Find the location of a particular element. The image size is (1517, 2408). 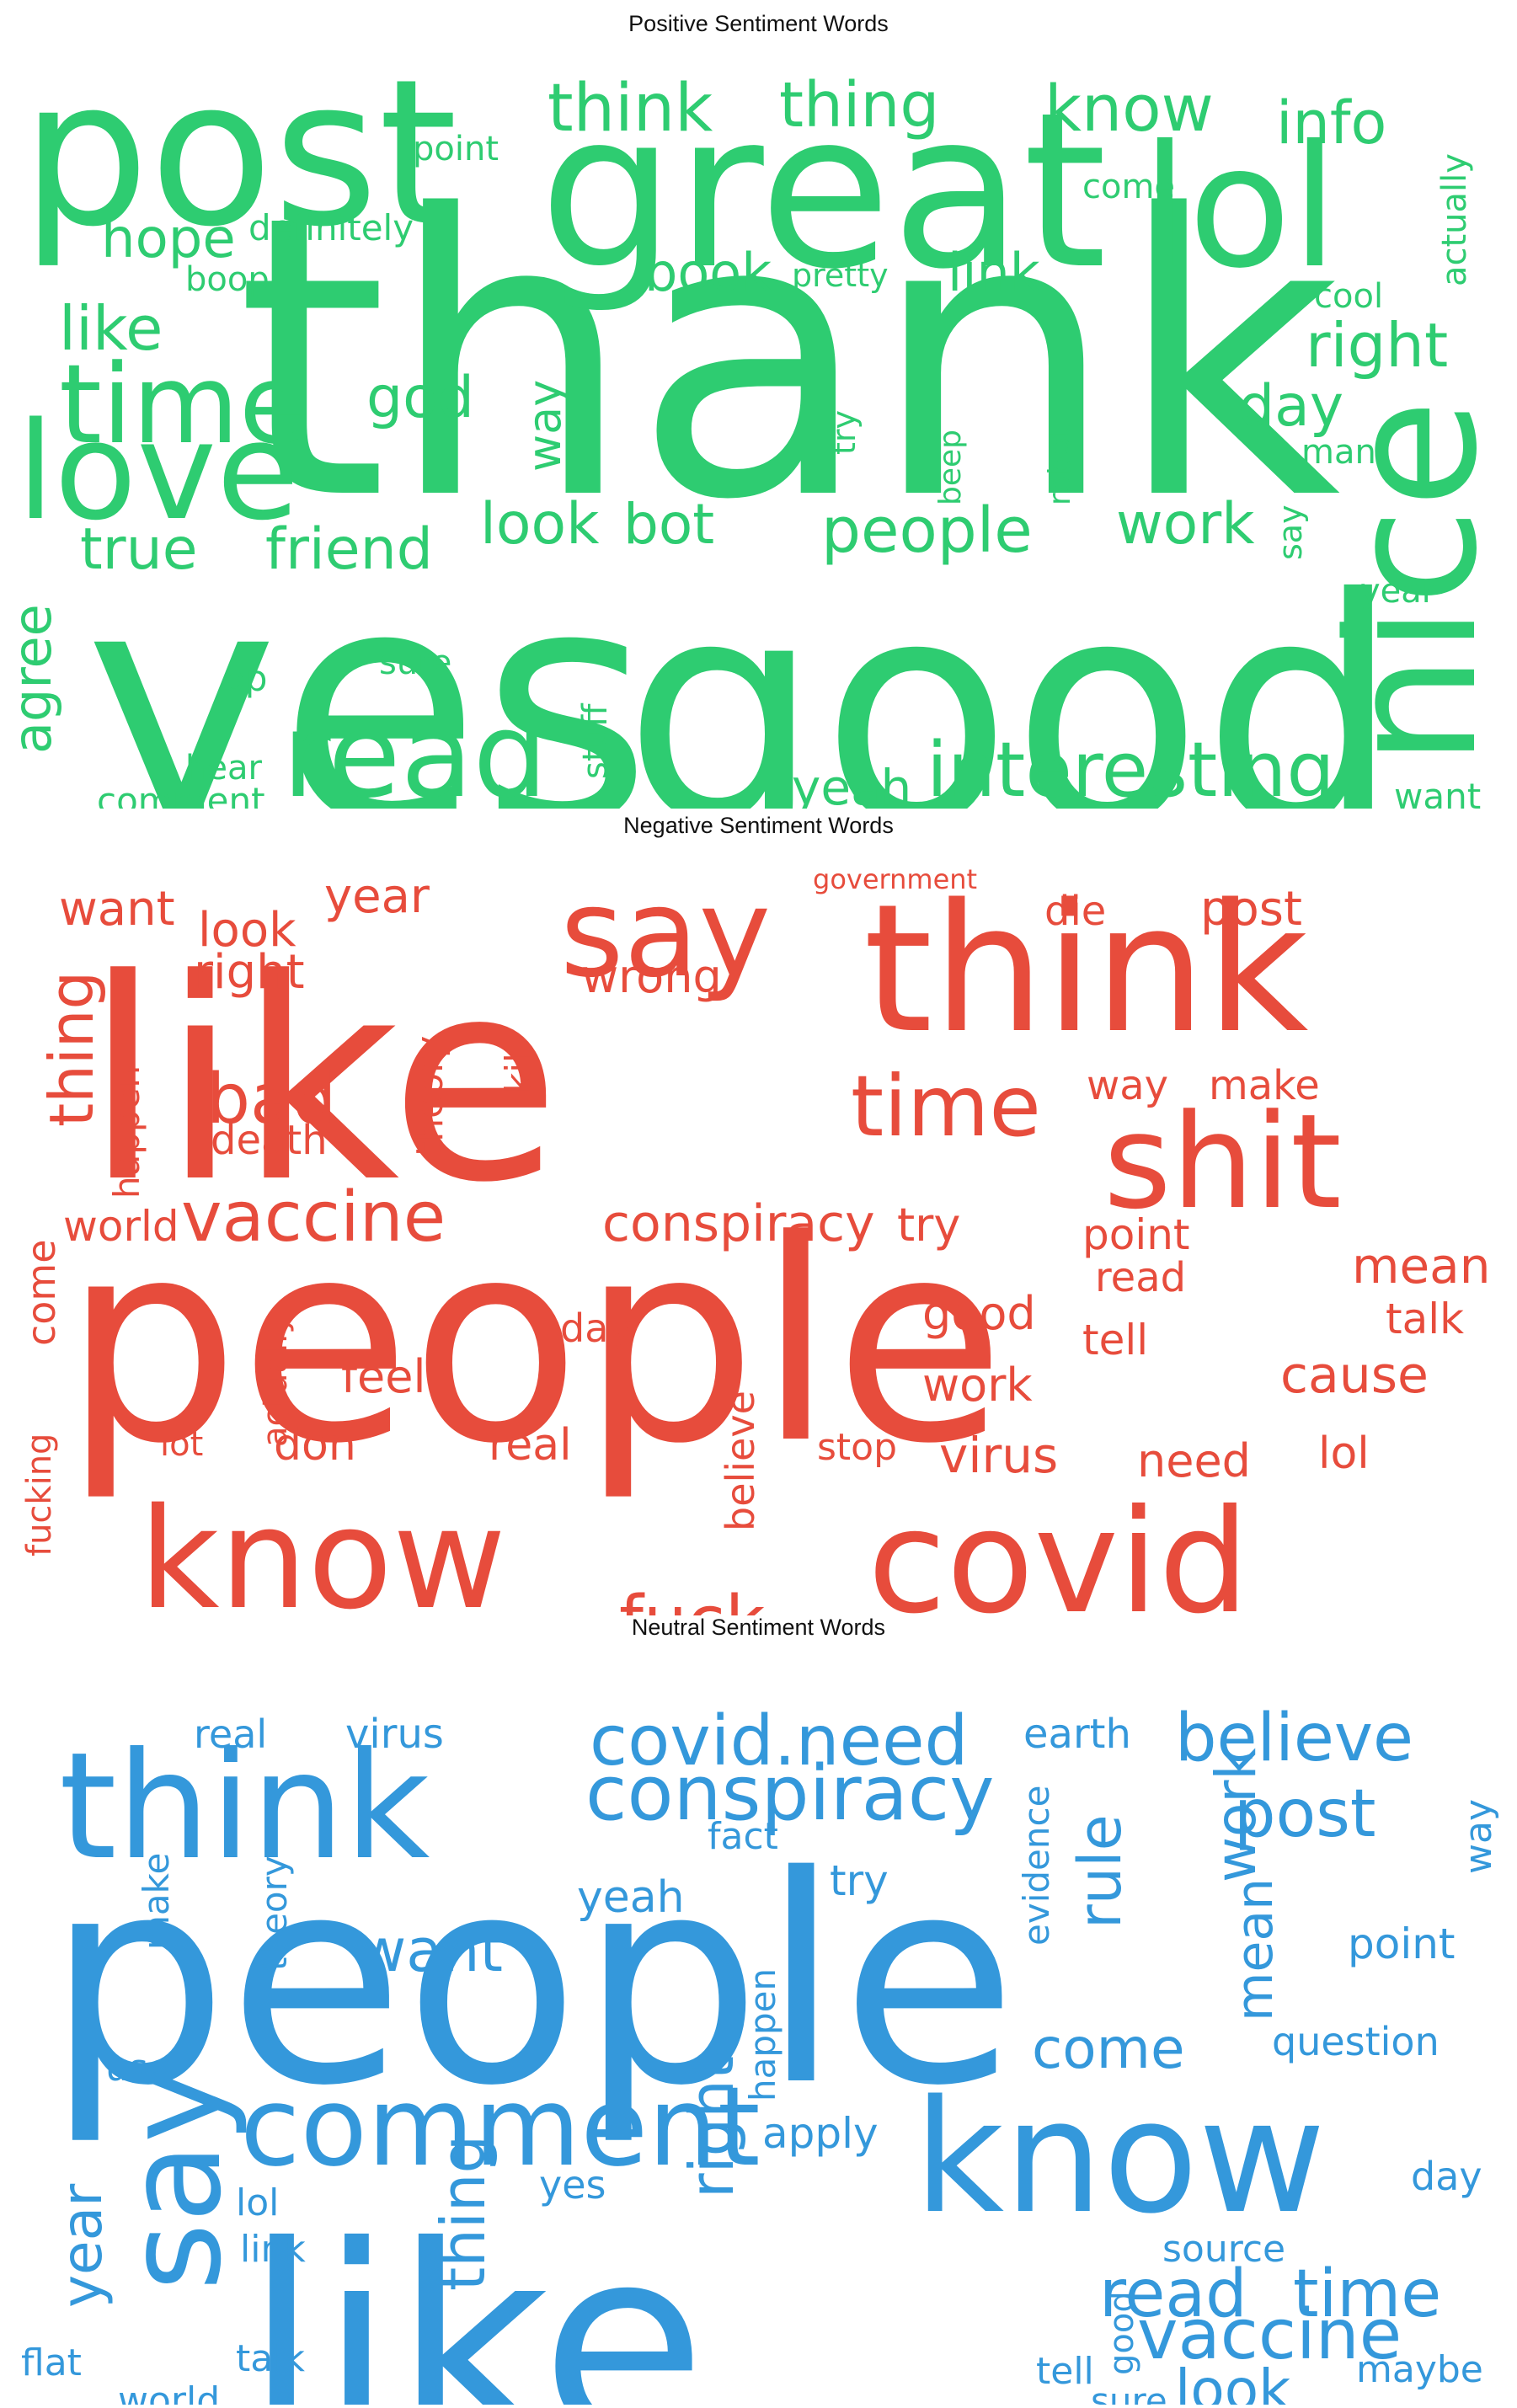

word-beep: beep is located at coordinates (951, 467).